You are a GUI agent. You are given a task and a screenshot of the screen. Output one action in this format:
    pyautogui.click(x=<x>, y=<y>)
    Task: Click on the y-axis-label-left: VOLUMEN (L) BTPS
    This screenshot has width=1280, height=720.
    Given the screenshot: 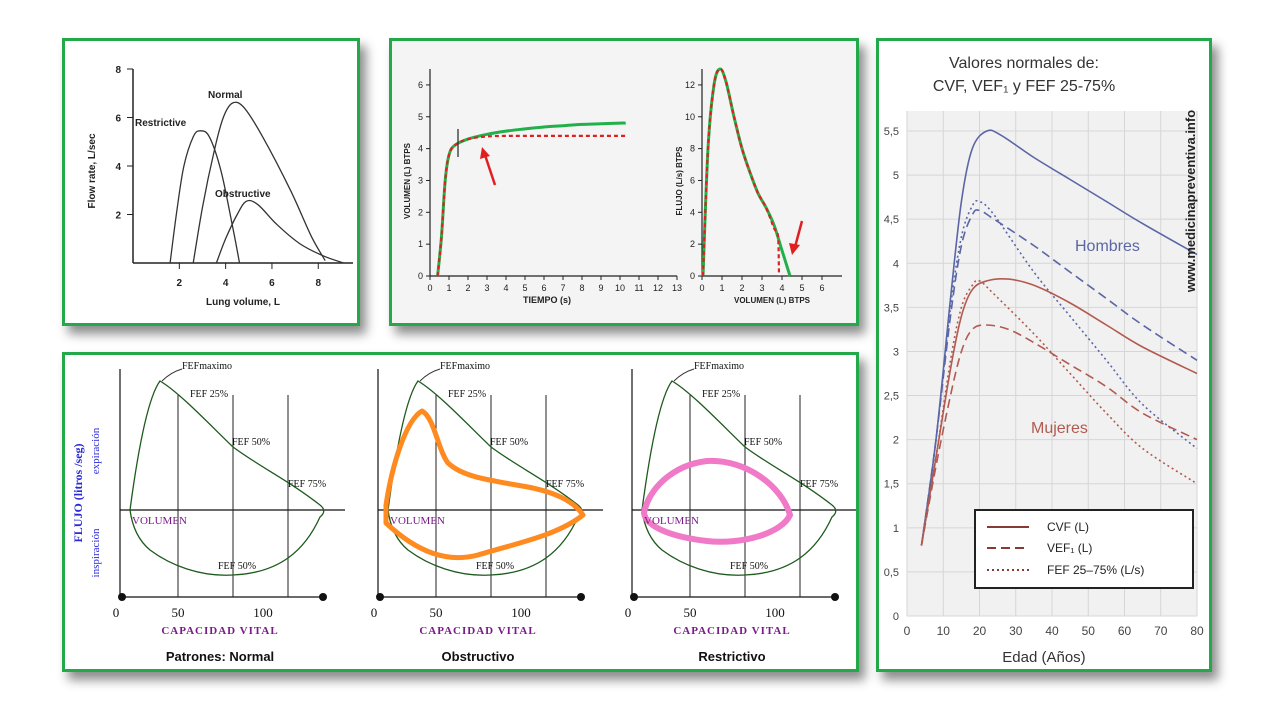 What is the action you would take?
    pyautogui.click(x=407, y=180)
    